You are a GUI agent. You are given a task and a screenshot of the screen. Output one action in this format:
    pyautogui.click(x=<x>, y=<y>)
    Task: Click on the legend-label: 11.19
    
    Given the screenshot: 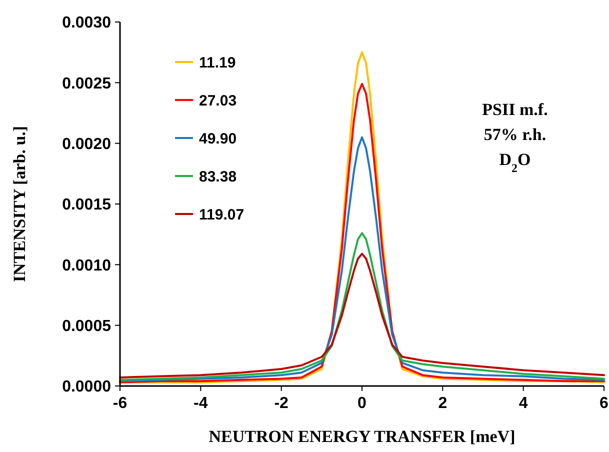 What is the action you would take?
    pyautogui.click(x=217, y=63)
    